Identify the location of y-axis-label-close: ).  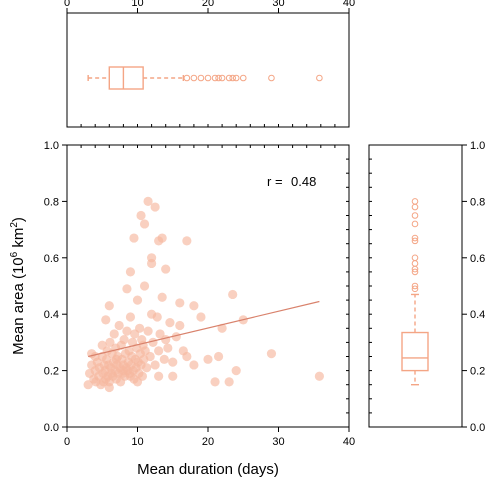
(18, 219).